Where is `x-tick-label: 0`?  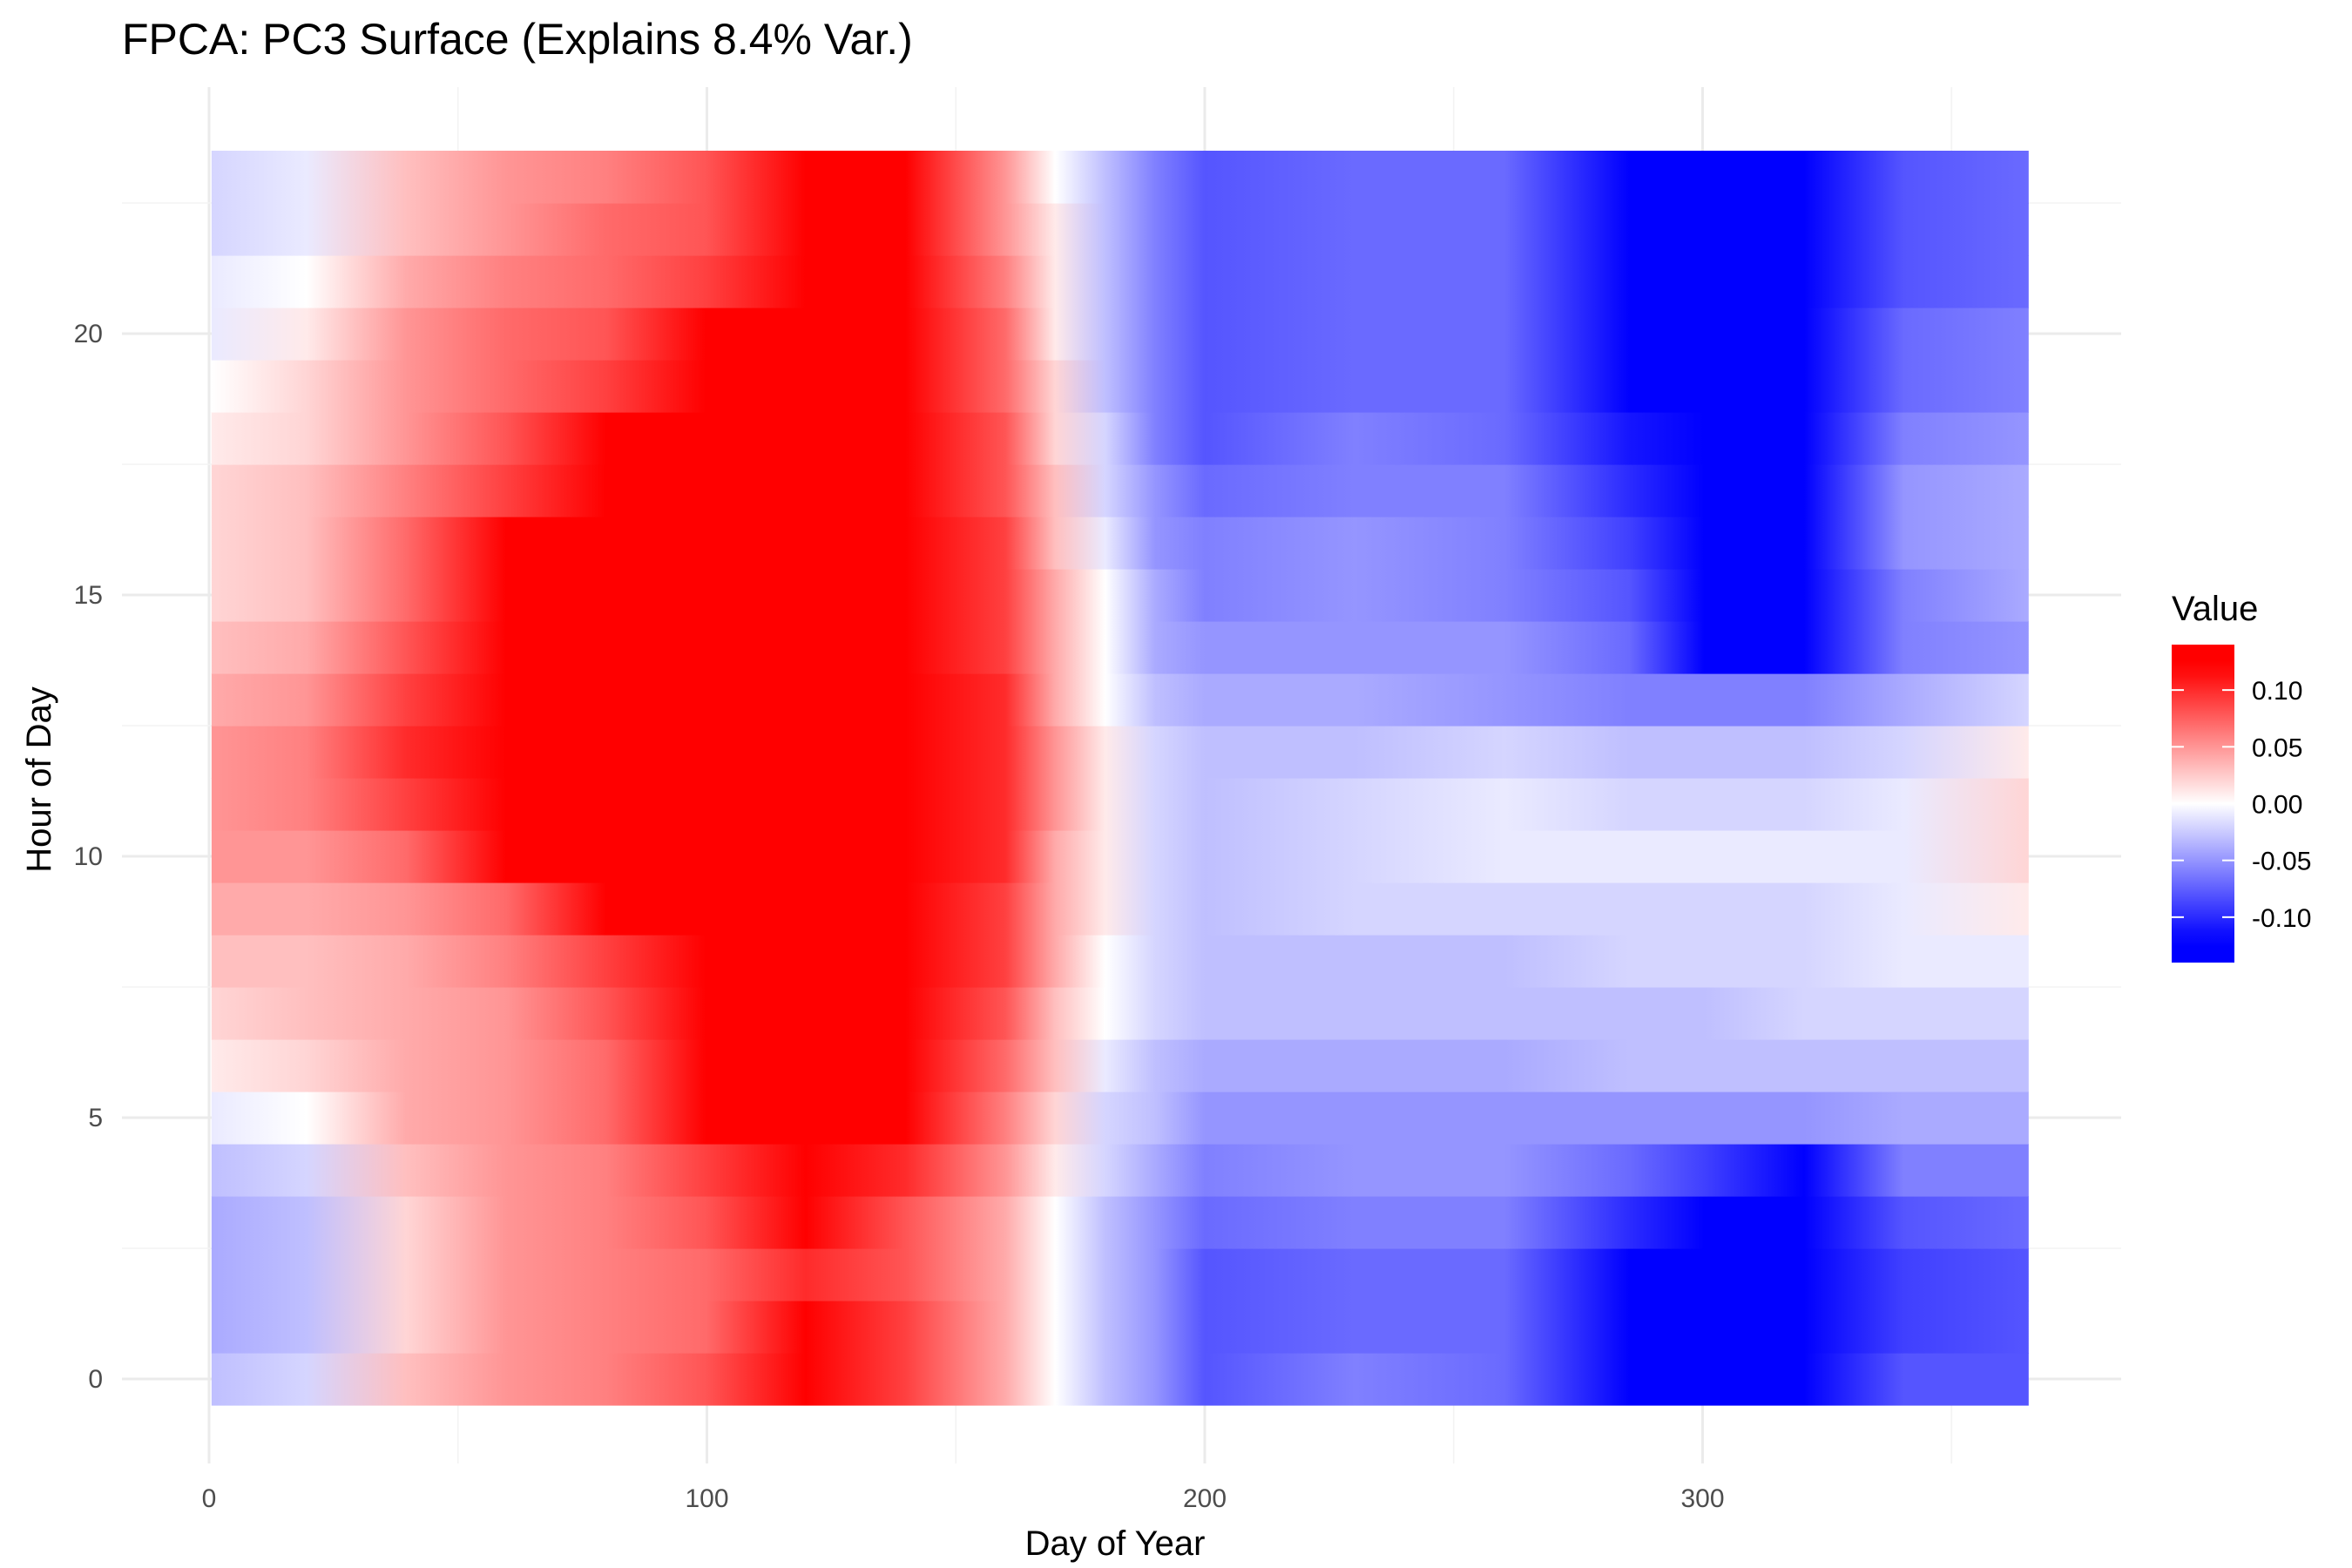 x-tick-label: 0 is located at coordinates (209, 1498).